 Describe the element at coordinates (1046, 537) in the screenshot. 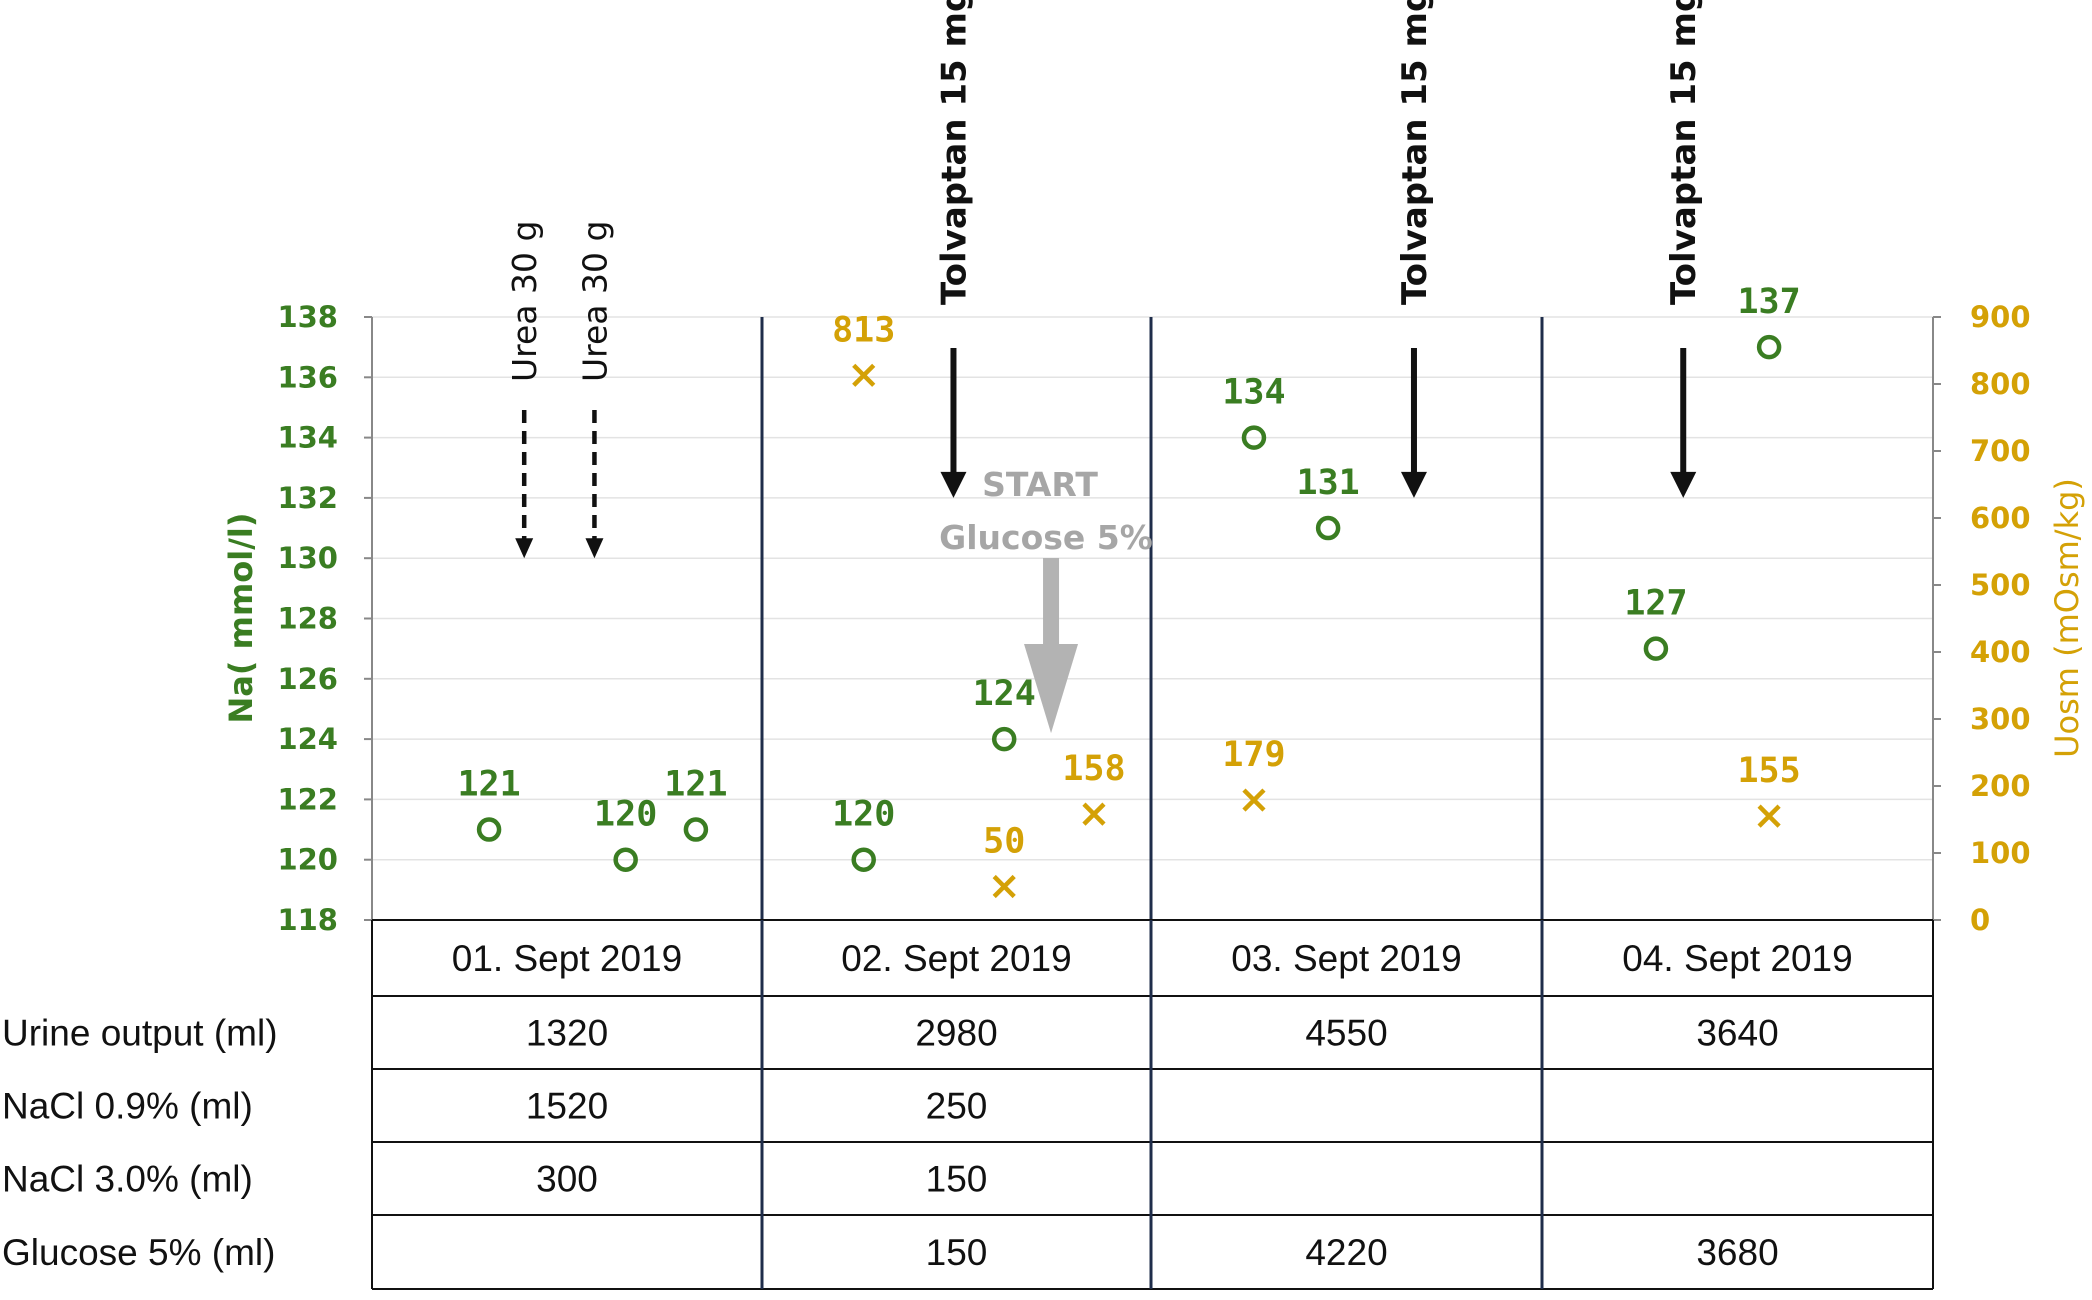

I see `glucose-start-label: Glucose 5%` at that location.